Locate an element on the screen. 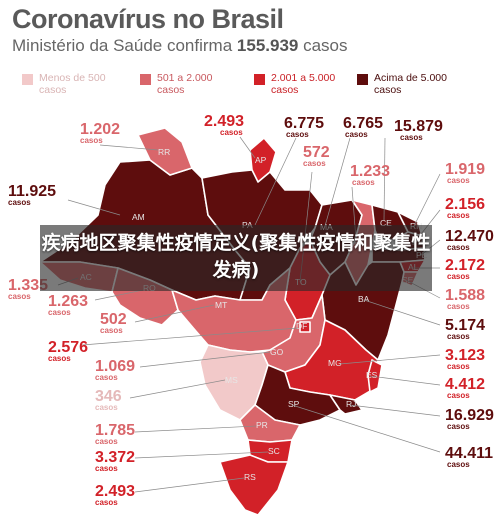  cases-am: 11.925 is located at coordinates (32, 191).